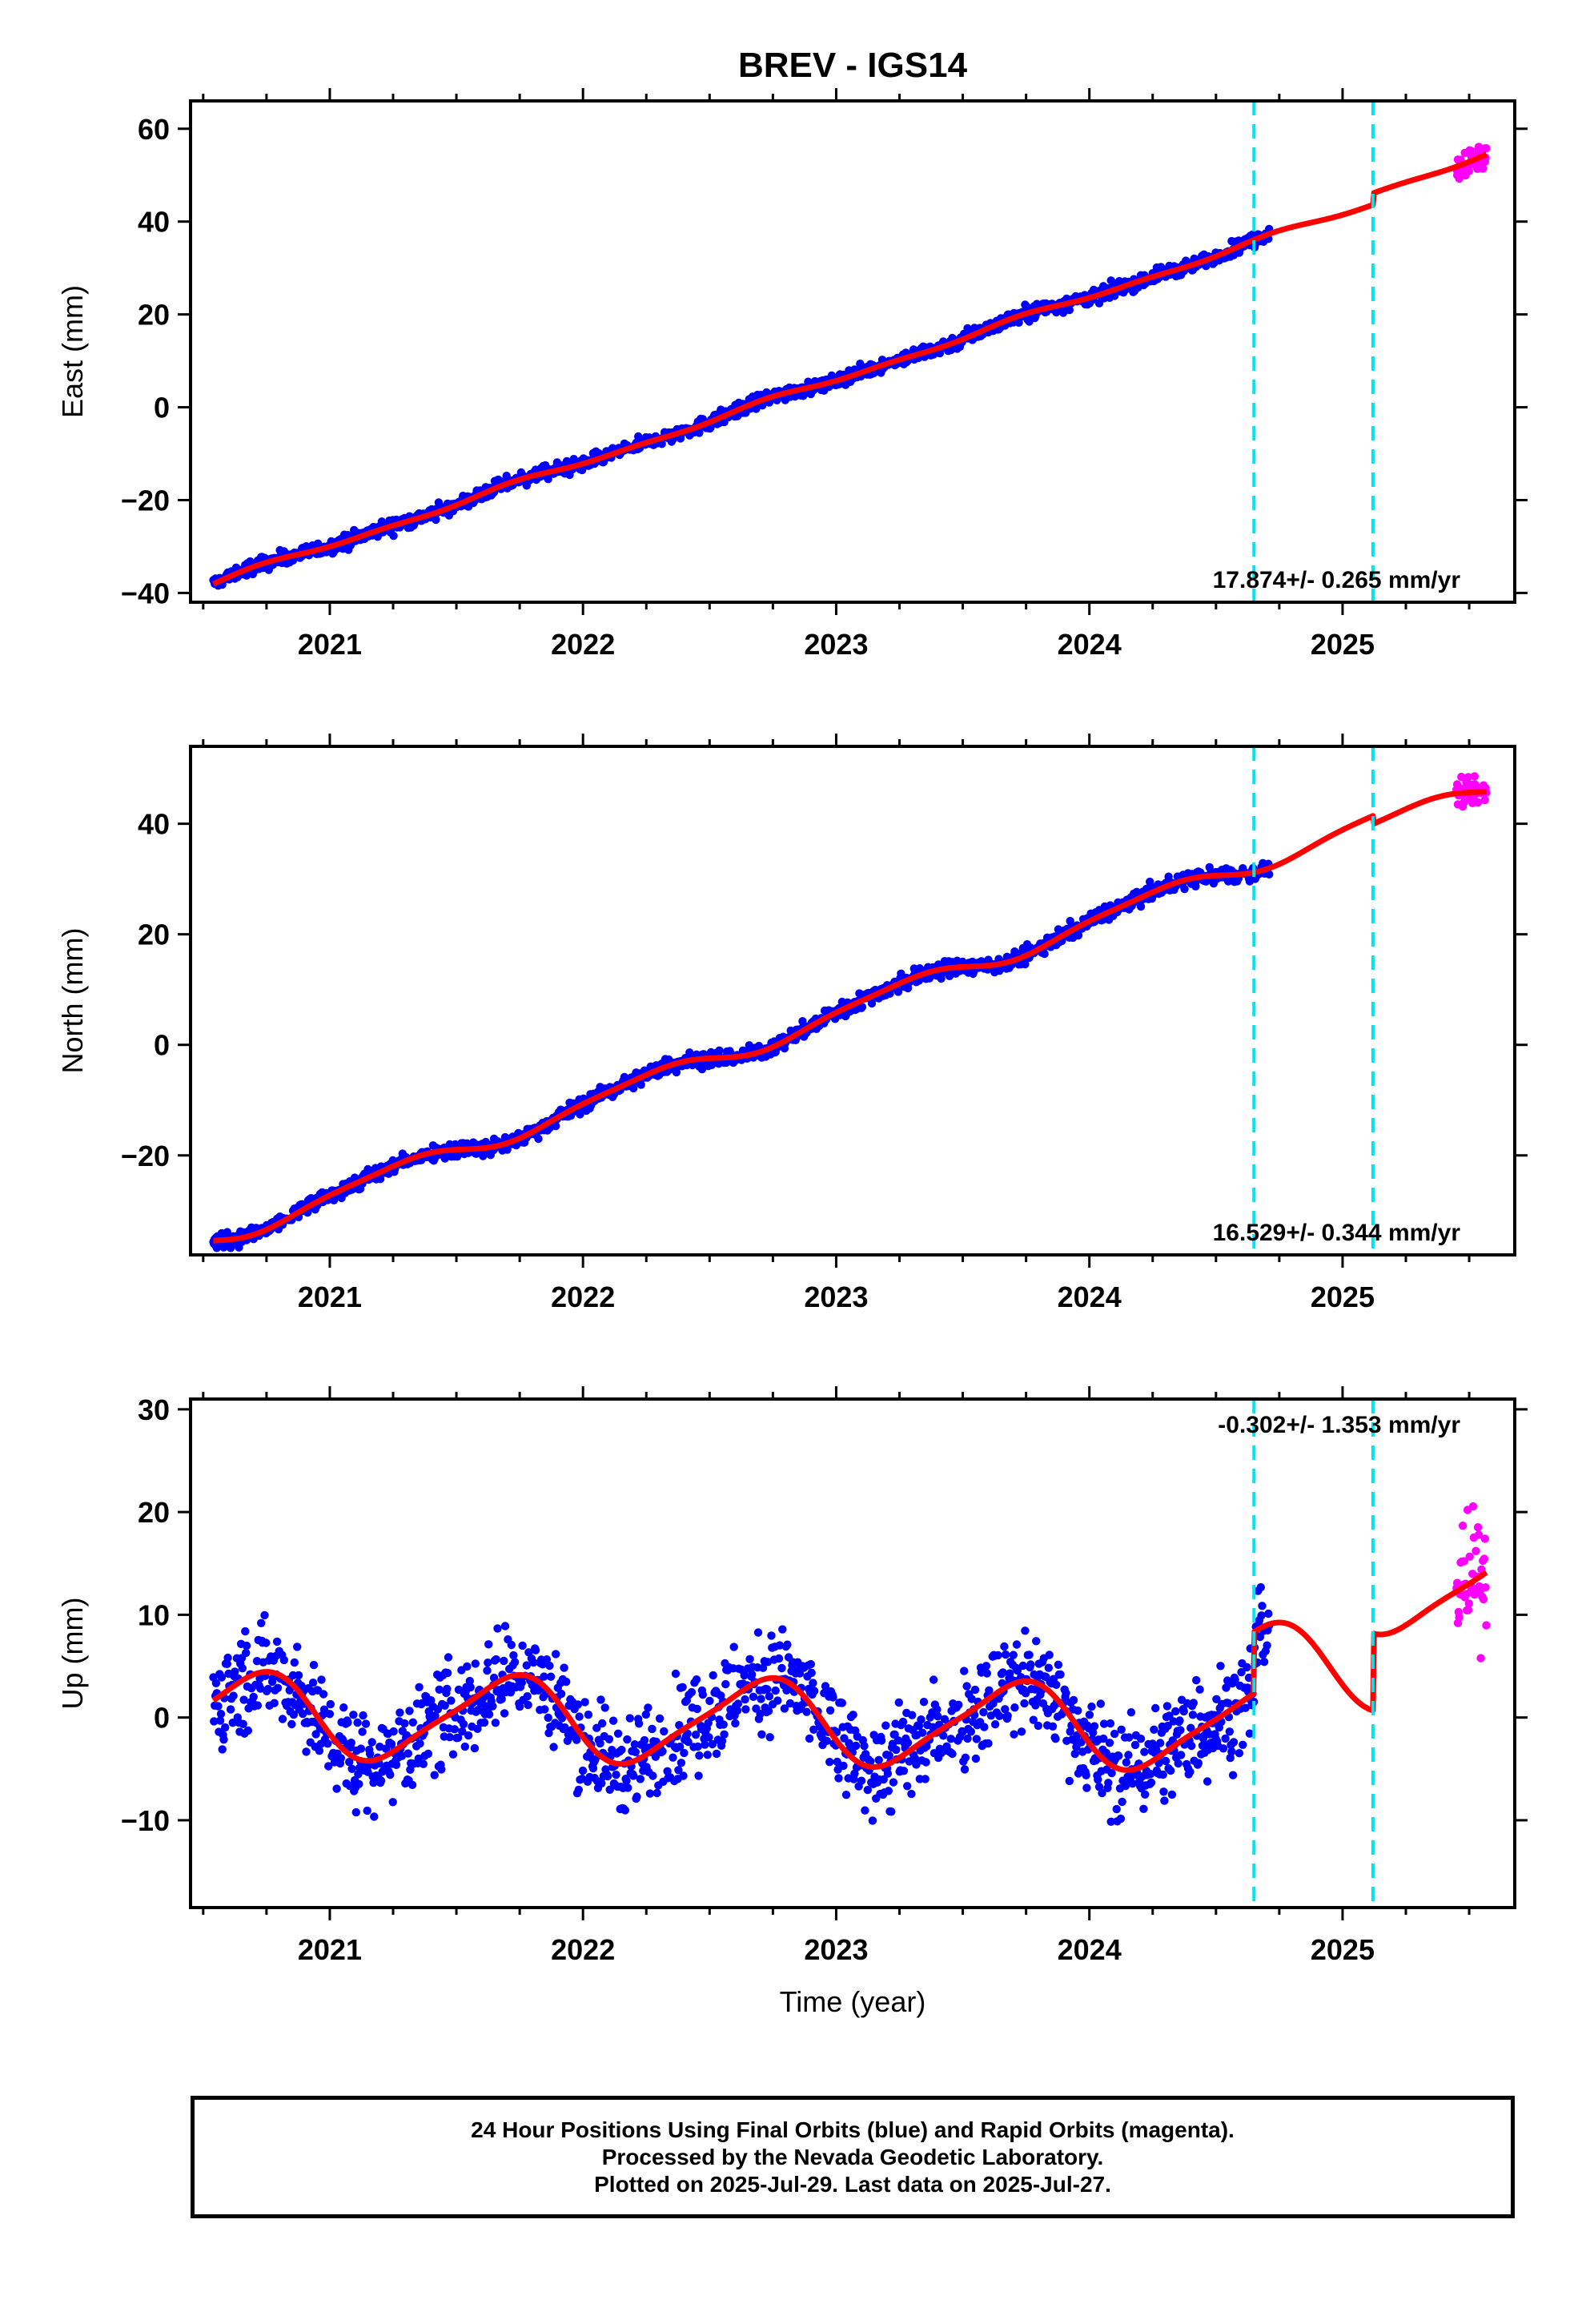 This screenshot has height=2324, width=1582. I want to click on x-tick-label: 2022, so click(583, 644).